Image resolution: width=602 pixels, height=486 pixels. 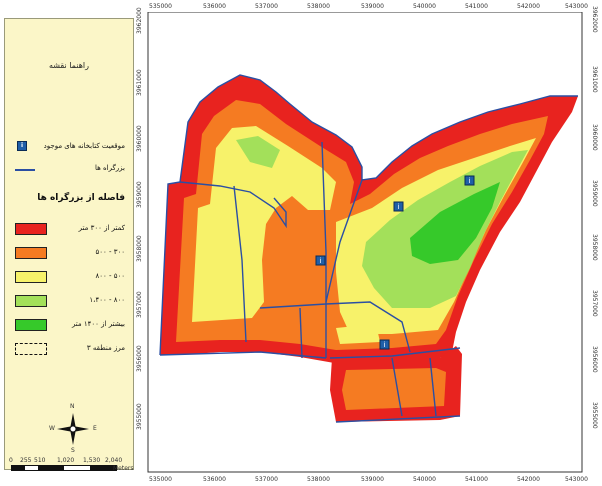 I want to click on legend-roads-label: بزرگراه ها, so click(x=109, y=168).